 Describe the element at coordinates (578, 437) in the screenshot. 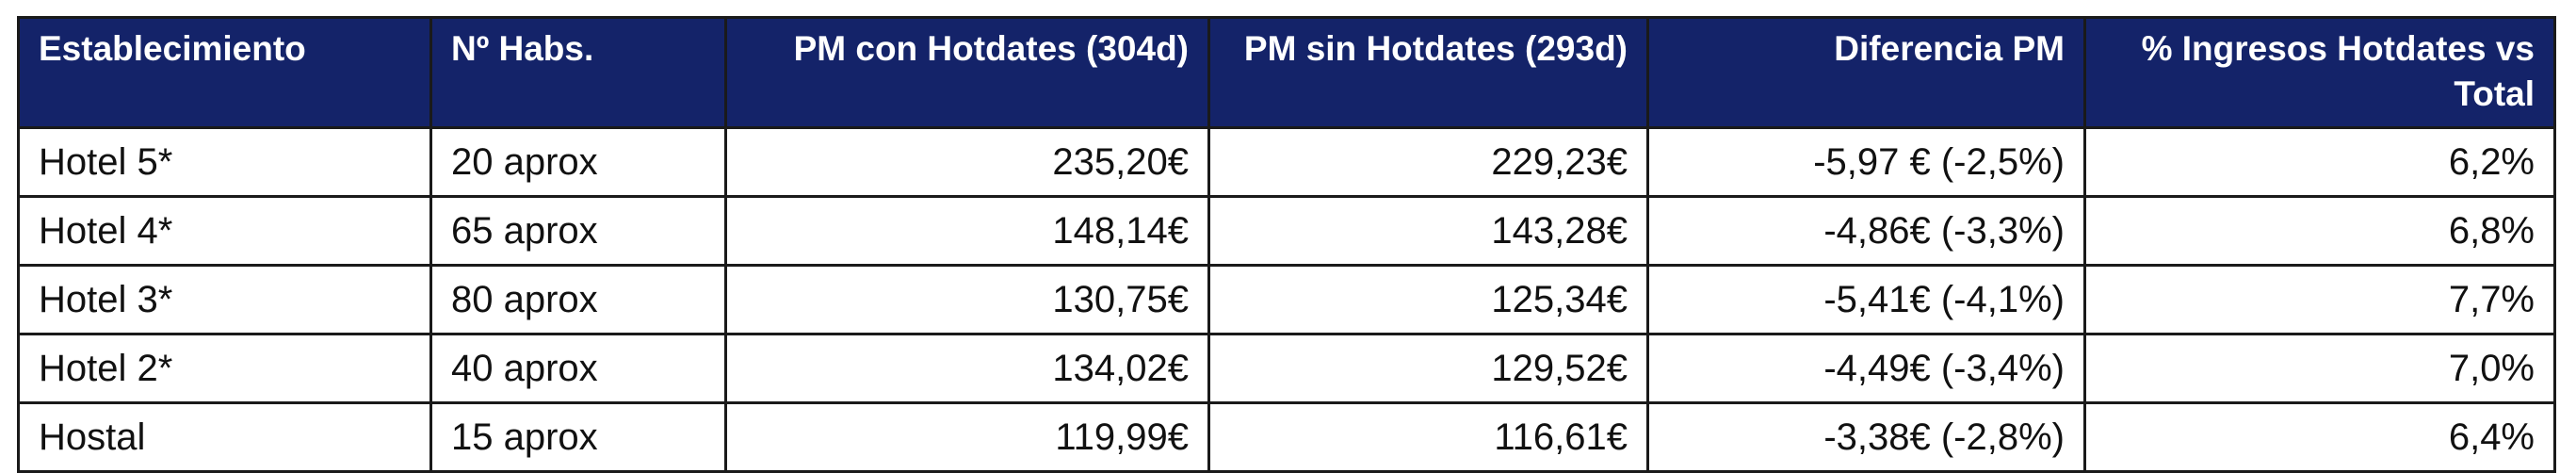

I see `cell-num-habs: 15 aprox` at that location.